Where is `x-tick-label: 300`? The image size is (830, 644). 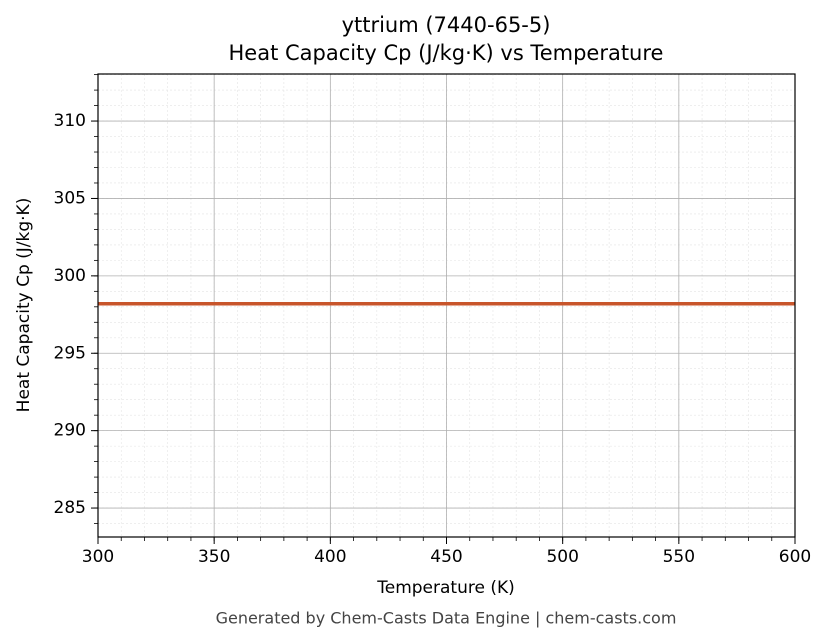 x-tick-label: 300 is located at coordinates (98, 557).